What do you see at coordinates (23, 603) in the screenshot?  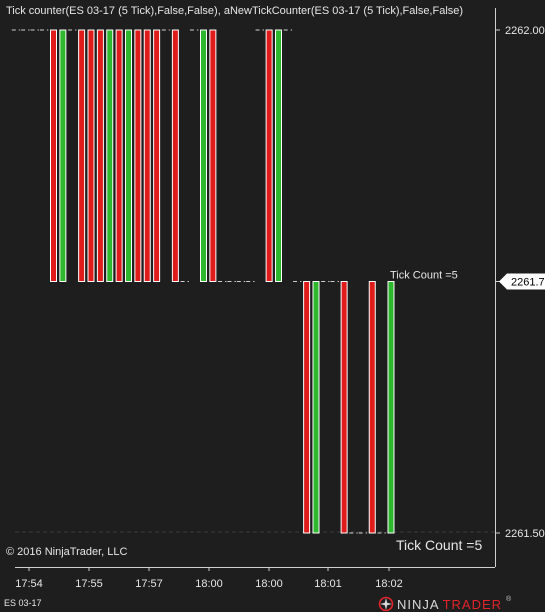 I see `instrument-label: ES 03-17` at bounding box center [23, 603].